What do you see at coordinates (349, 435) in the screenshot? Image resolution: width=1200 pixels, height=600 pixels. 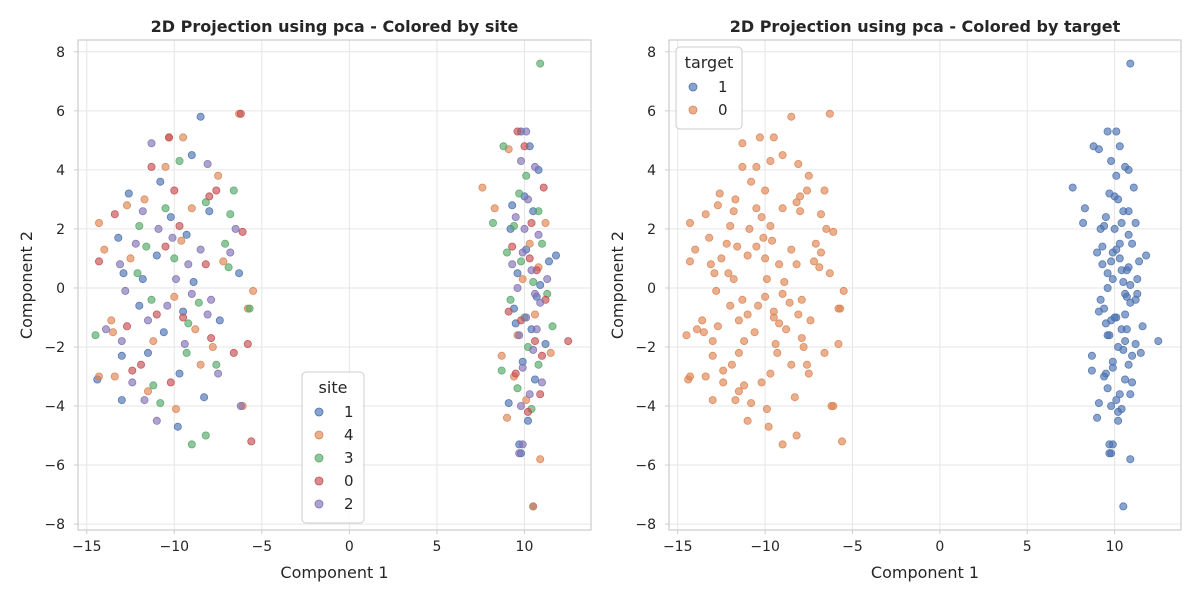 I see `legend-label: 4` at bounding box center [349, 435].